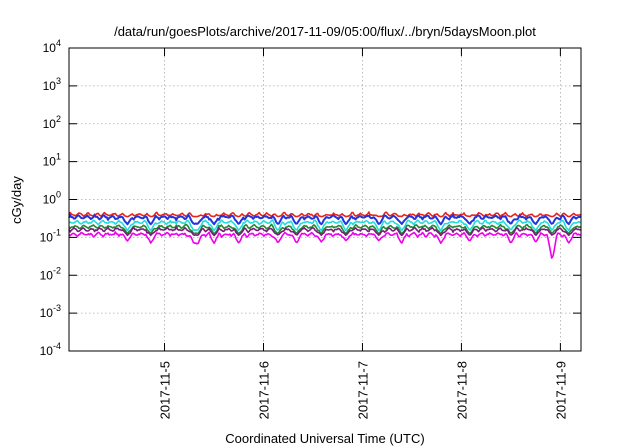  I want to click on y-tick-exponent: 3, so click(58, 81).